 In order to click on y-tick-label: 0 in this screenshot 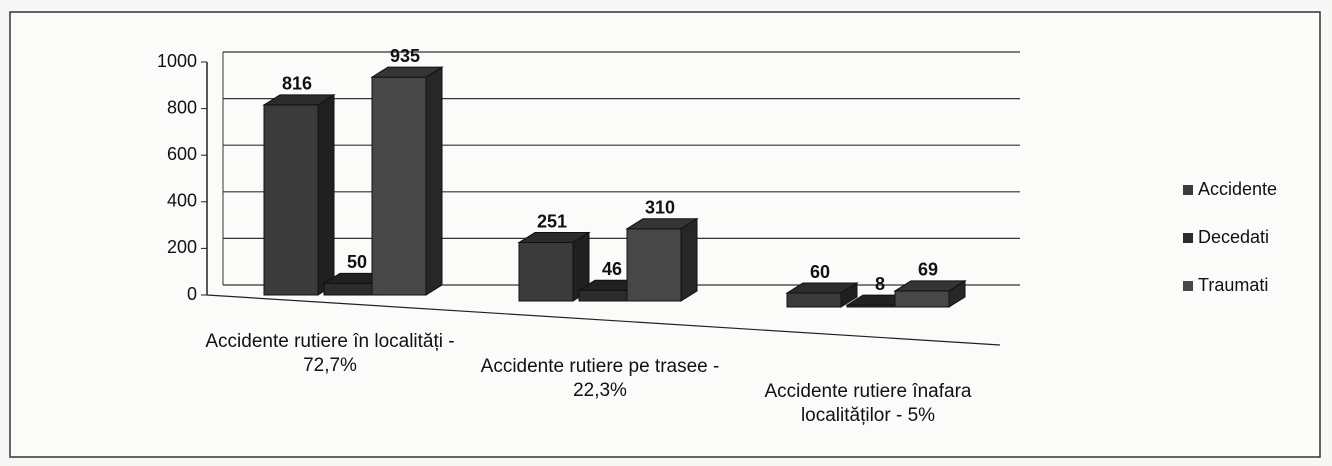, I will do `click(192, 294)`.